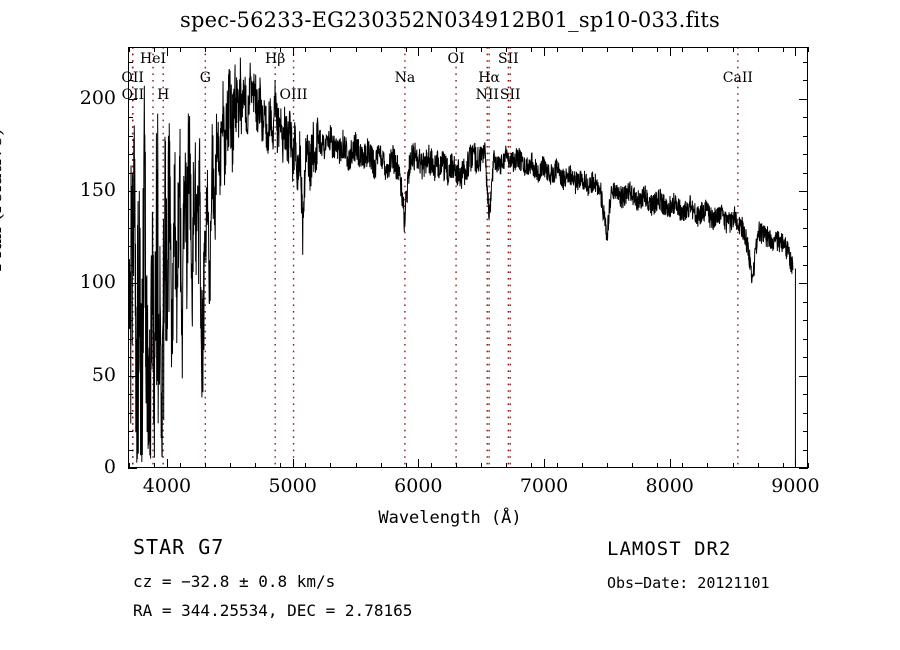 This screenshot has height=650, width=900. I want to click on y-axis-tick-label: 150, so click(97, 190).